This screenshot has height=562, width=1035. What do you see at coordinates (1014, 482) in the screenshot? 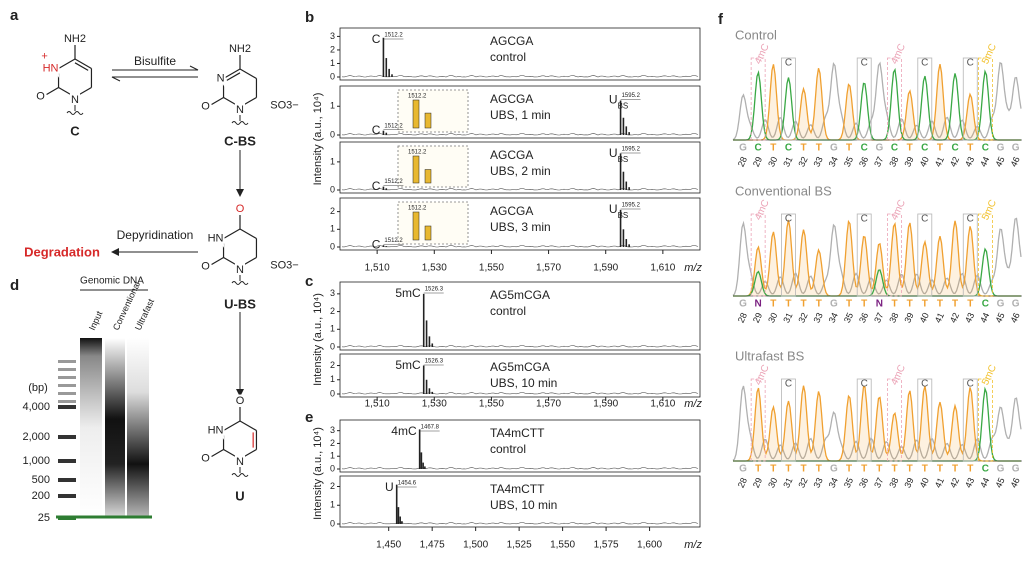
I see `position-label: 46` at bounding box center [1014, 482].